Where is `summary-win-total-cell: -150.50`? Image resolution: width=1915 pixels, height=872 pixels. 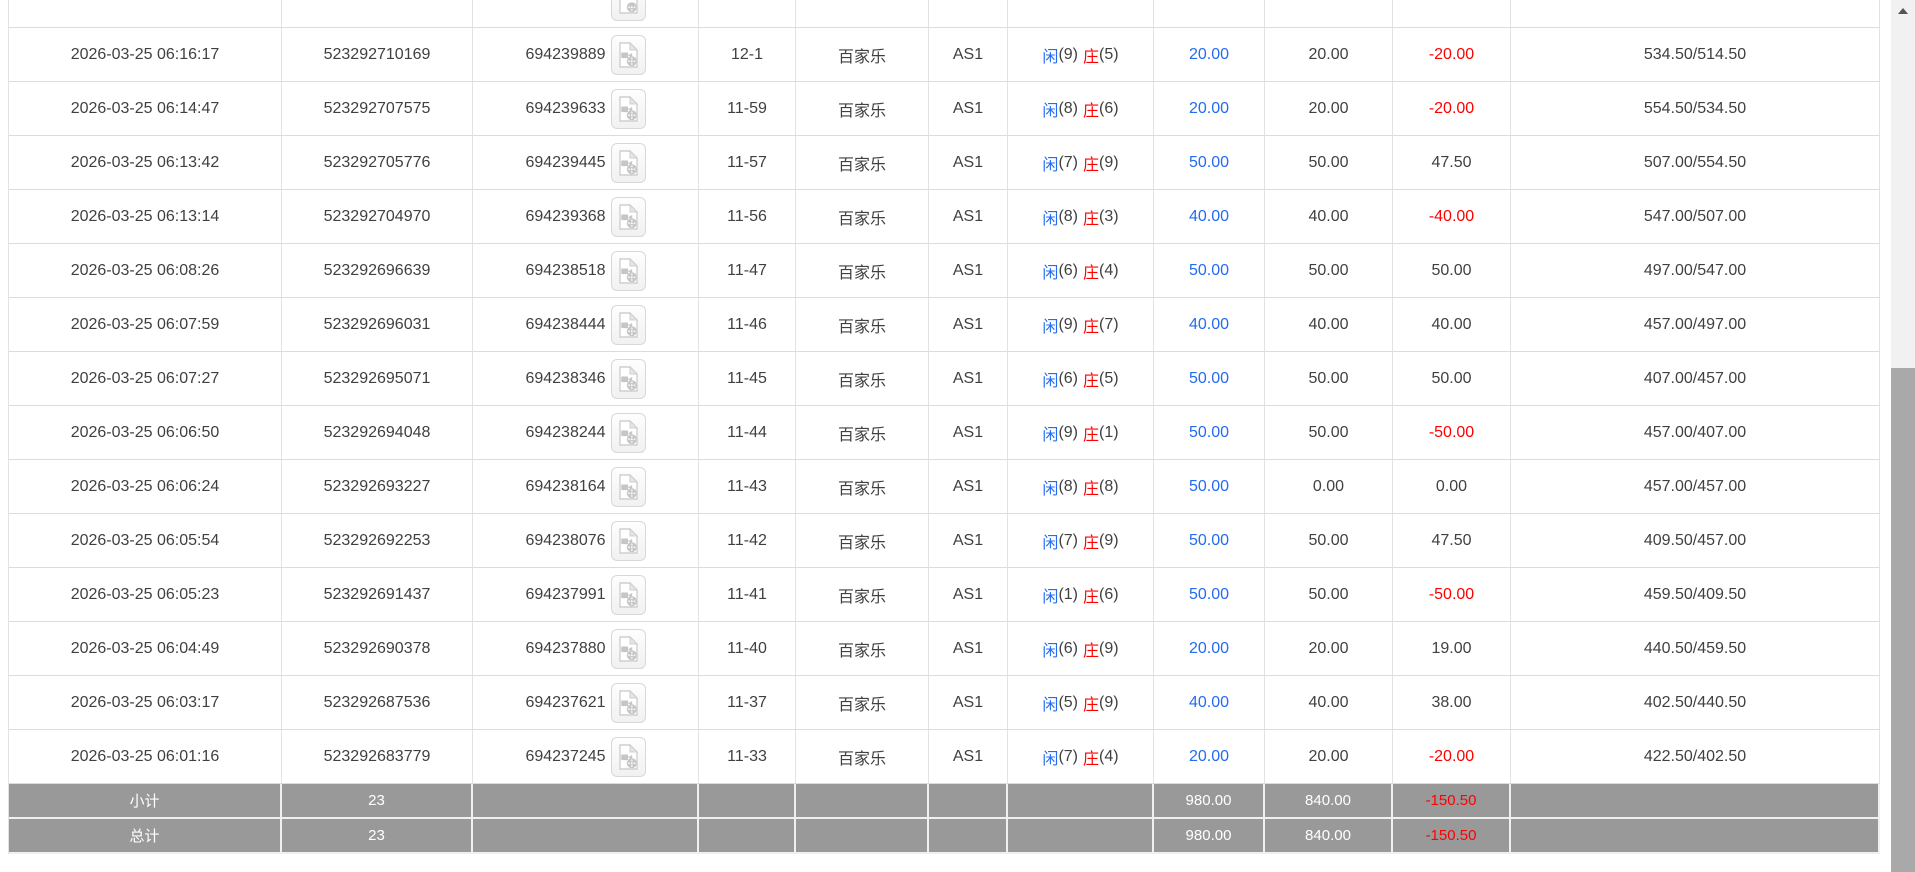
summary-win-total-cell: -150.50 is located at coordinates (1452, 835).